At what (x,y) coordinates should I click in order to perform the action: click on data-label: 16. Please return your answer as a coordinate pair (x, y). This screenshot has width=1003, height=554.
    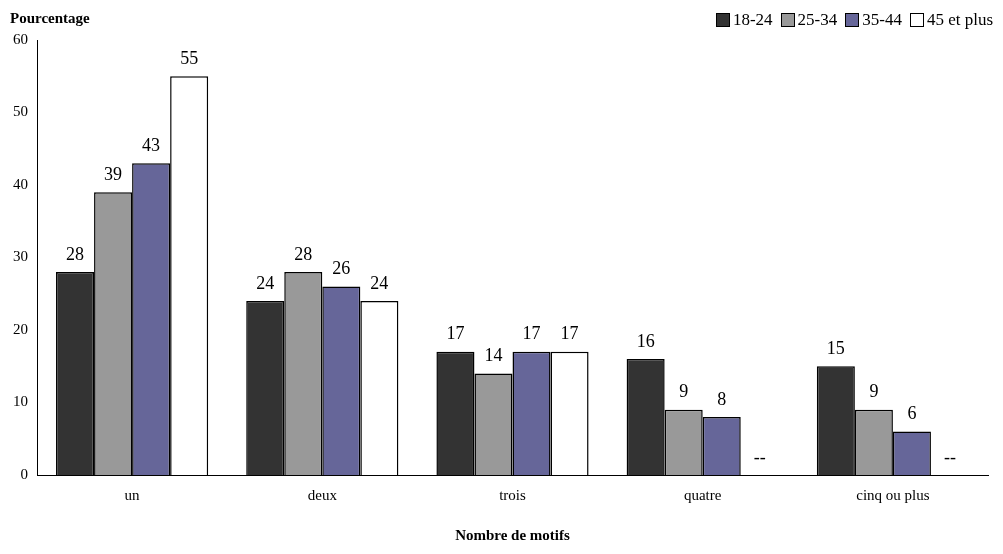
    Looking at the image, I should click on (645, 340).